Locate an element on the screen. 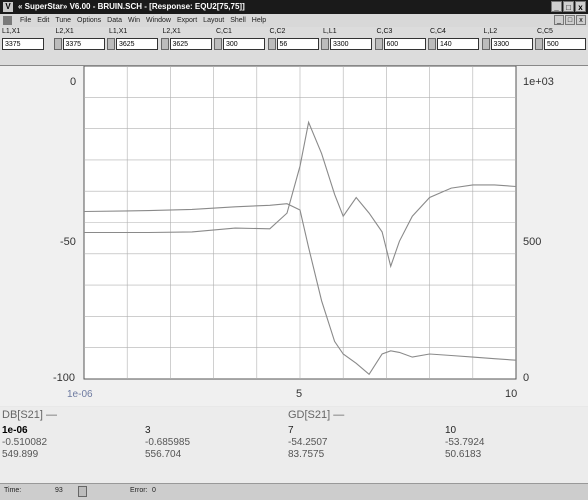 This screenshot has height=500, width=588. readout-left-header: DB[S21] — is located at coordinates (30, 415).